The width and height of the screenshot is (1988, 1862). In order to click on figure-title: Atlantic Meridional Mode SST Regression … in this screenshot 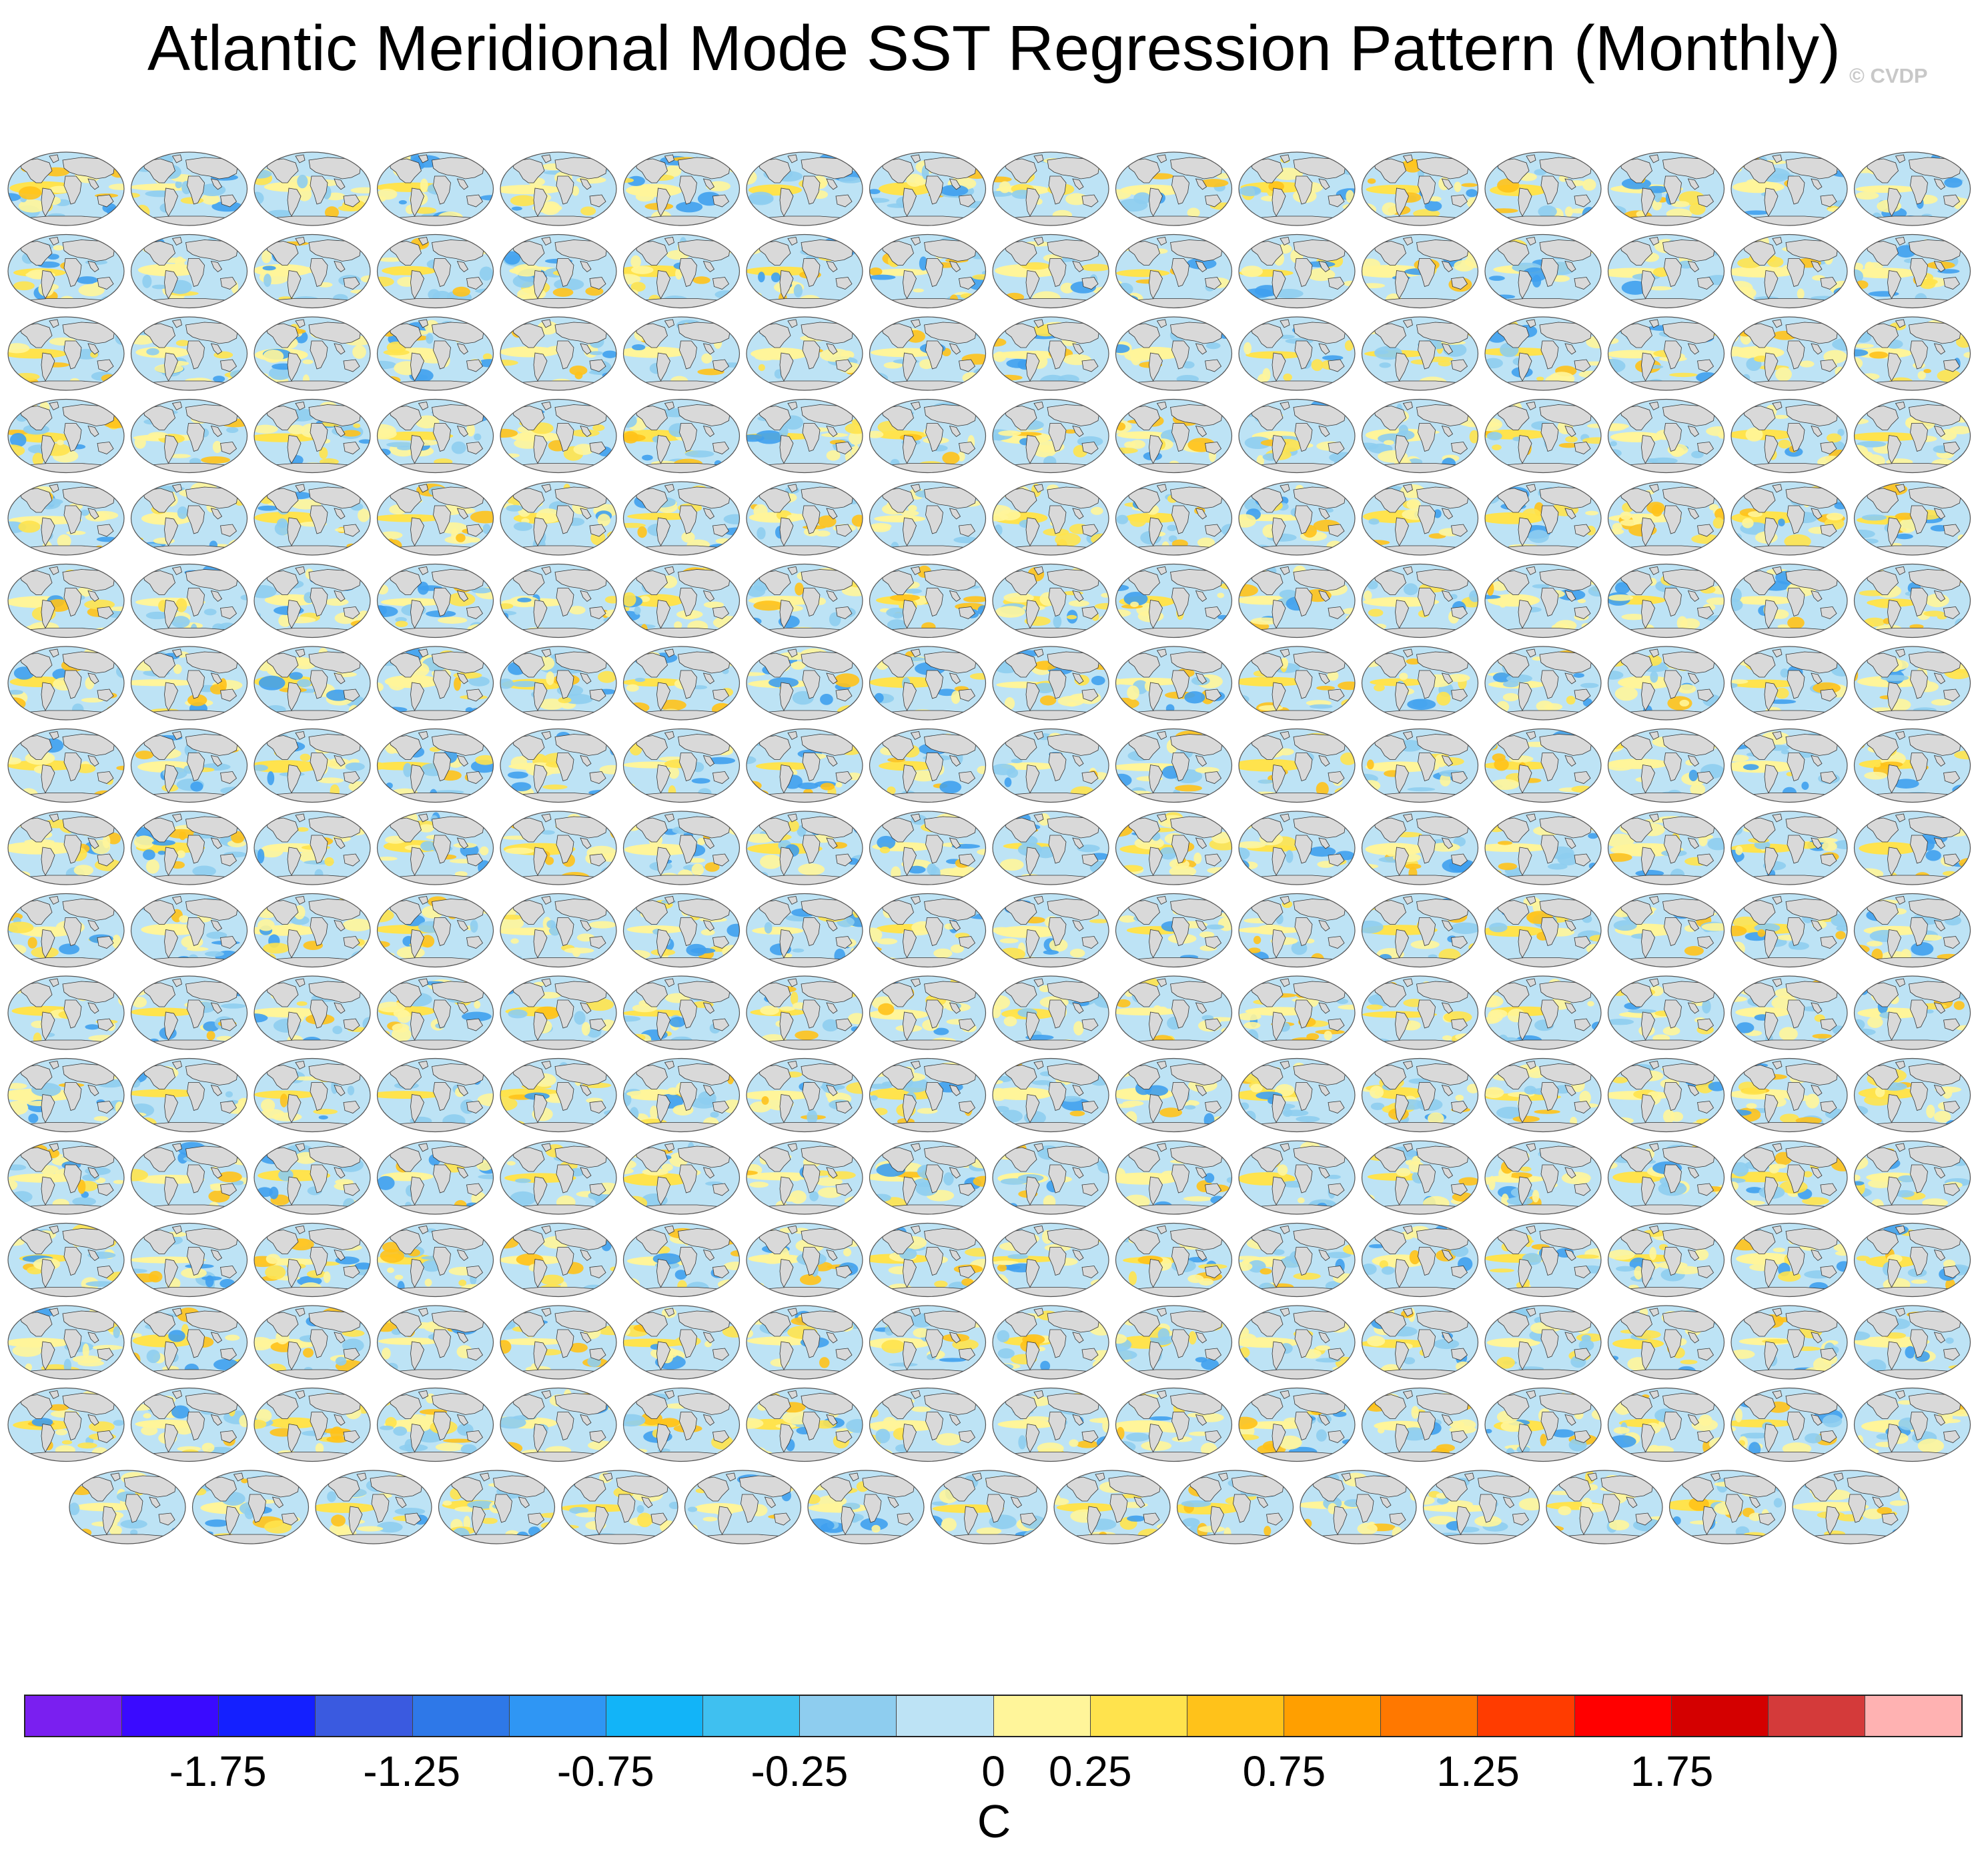, I will do `click(994, 48)`.